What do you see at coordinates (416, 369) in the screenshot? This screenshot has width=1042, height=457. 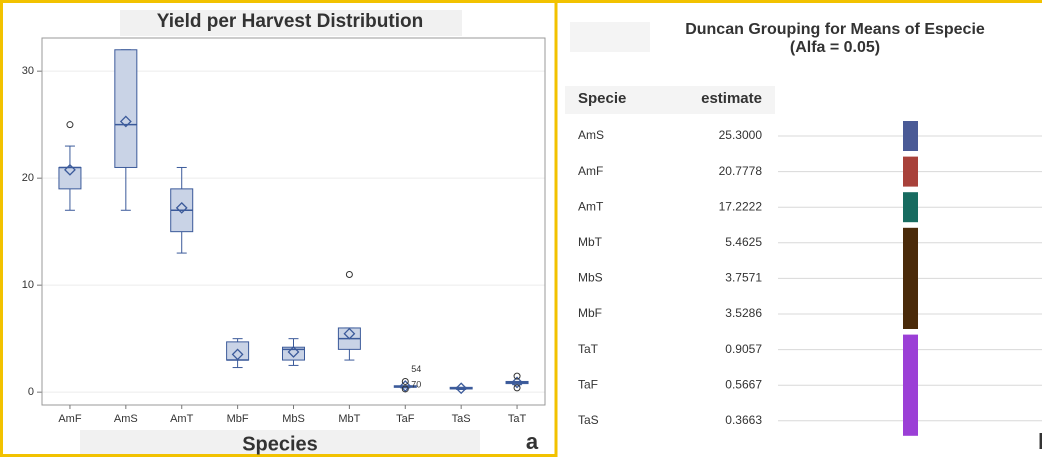 I see `outlier-label: 54` at bounding box center [416, 369].